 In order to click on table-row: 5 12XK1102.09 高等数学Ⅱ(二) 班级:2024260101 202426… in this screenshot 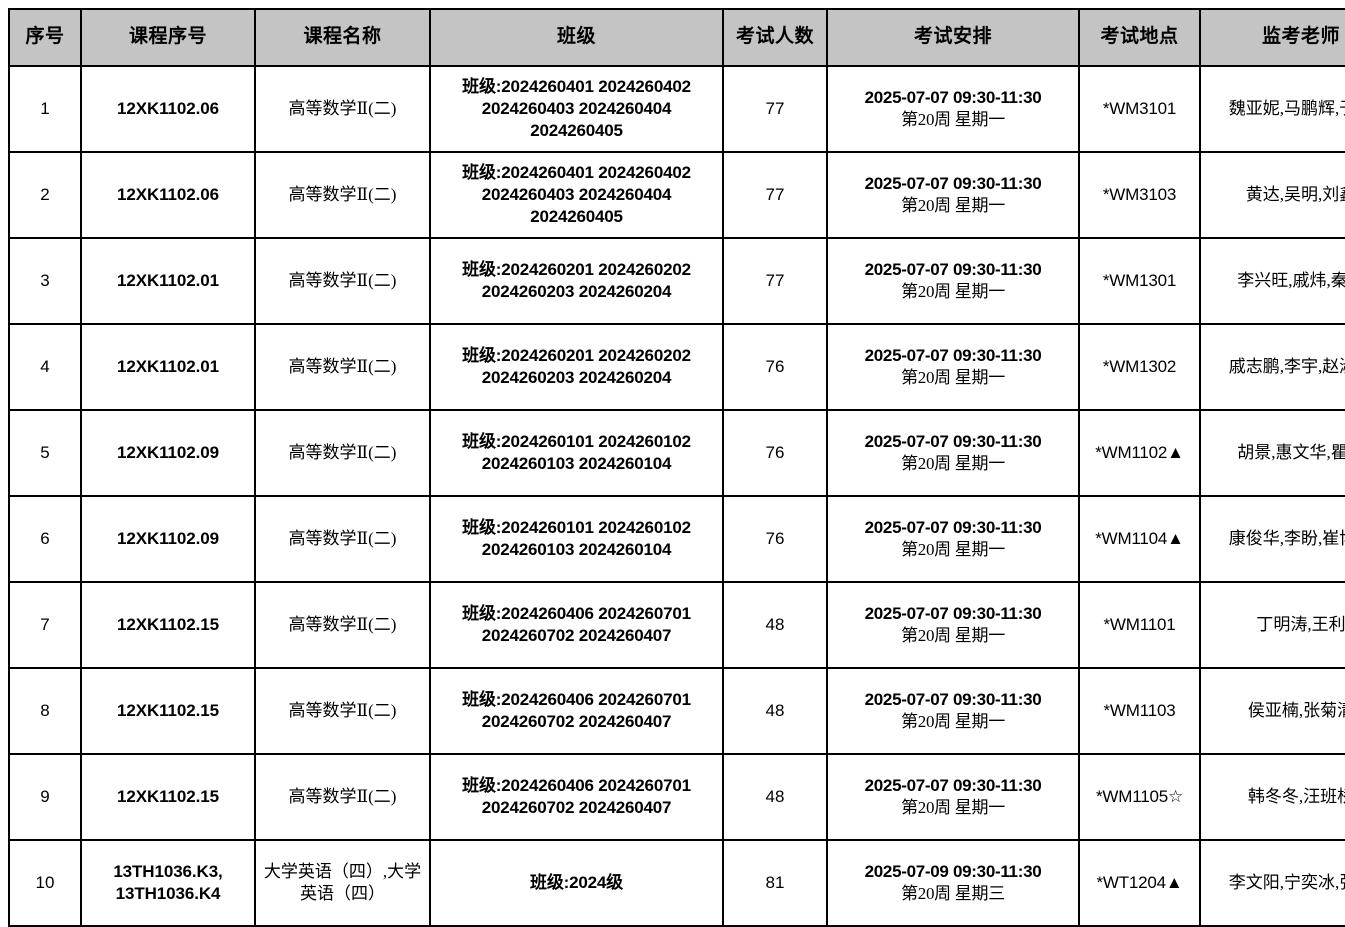, I will do `click(676, 453)`.